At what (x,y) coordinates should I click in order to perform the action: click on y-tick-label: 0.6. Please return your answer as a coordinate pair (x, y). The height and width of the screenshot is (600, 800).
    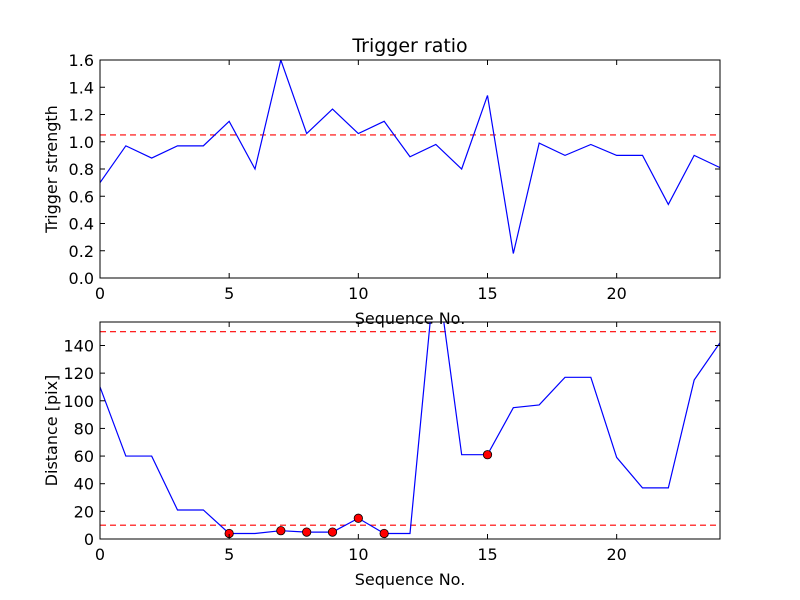
    Looking at the image, I should click on (81, 196).